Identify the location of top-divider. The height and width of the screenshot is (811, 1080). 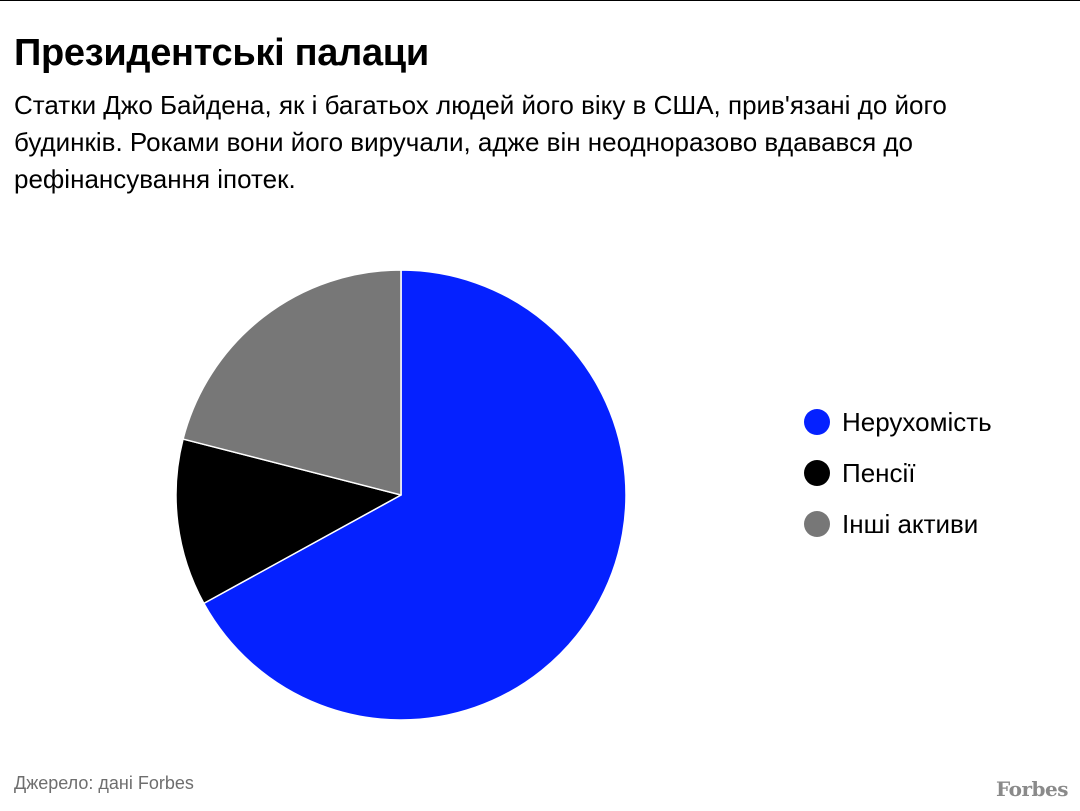
(540, 0).